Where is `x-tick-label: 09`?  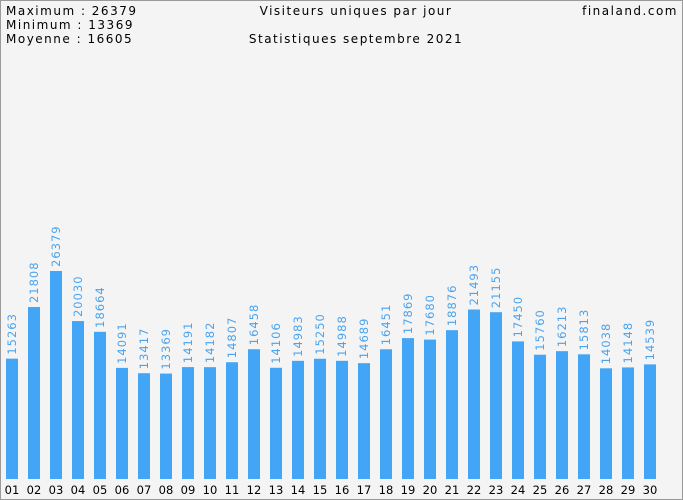 x-tick-label: 09 is located at coordinates (188, 490).